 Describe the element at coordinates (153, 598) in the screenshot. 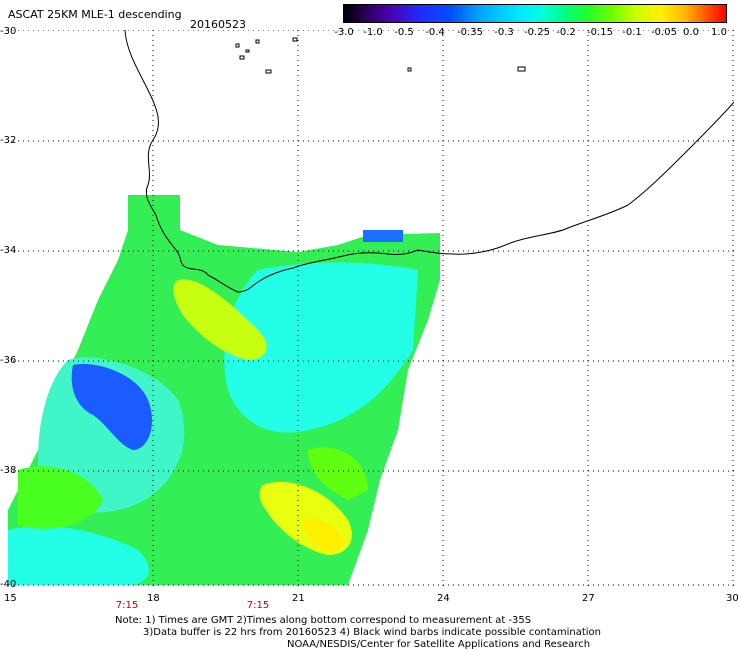

I see `lon-label: 18` at that location.